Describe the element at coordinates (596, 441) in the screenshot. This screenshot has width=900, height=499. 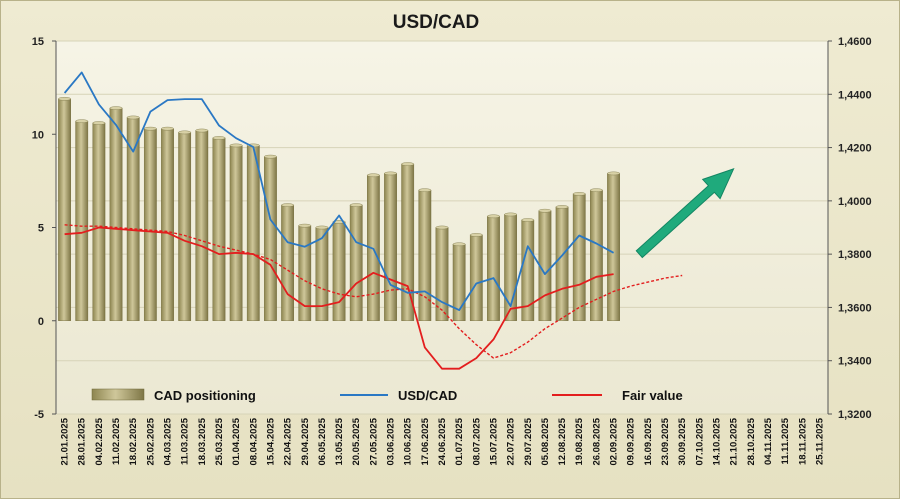
I see `x-tick-label: 26.08.2025` at that location.